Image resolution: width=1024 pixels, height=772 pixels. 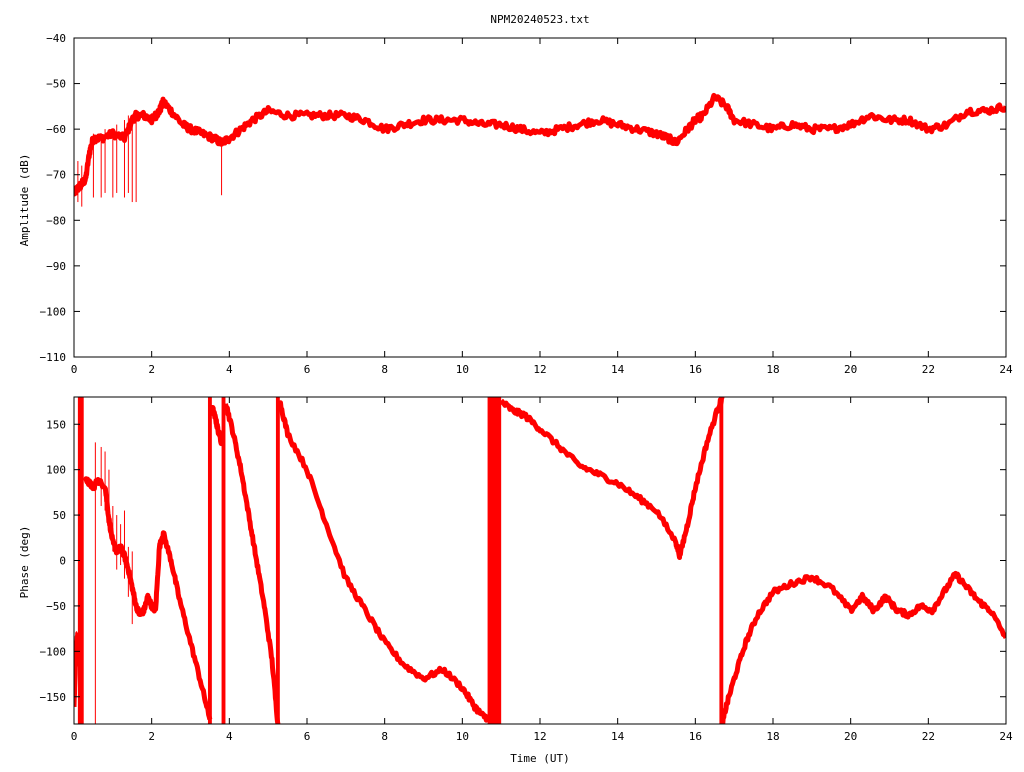 I want to click on phase-xtick-label: 18, so click(x=772, y=736).